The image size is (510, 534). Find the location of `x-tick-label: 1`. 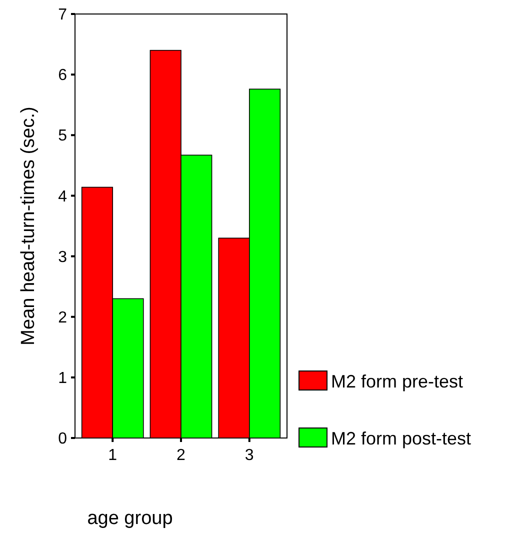

x-tick-label: 1 is located at coordinates (113, 455).